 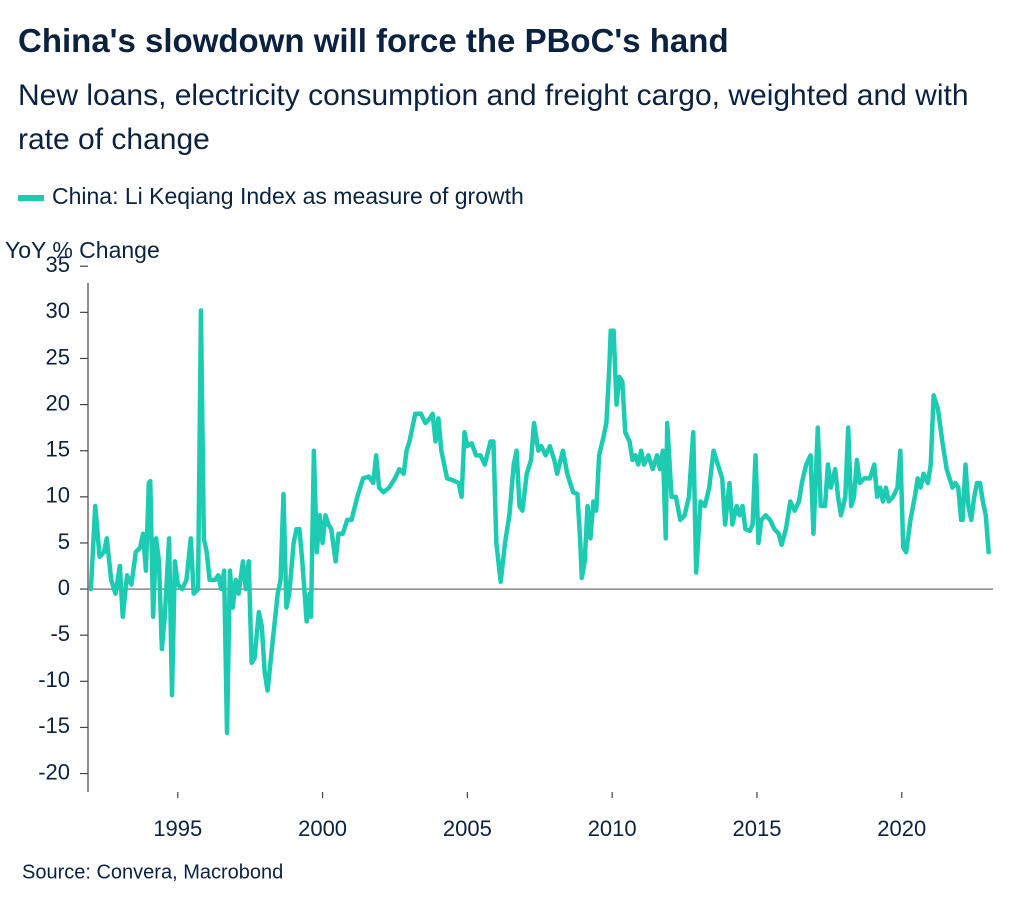 What do you see at coordinates (467, 828) in the screenshot?
I see `x-tick-label: 2005` at bounding box center [467, 828].